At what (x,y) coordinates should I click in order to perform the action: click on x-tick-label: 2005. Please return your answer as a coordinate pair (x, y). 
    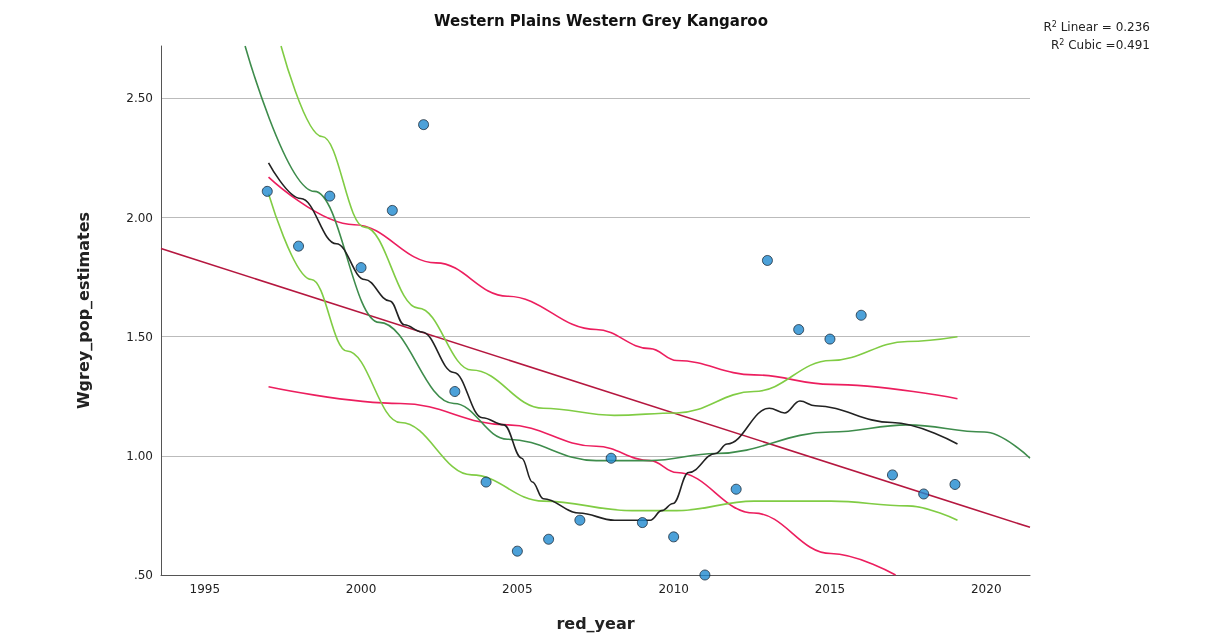
    Looking at the image, I should click on (517, 589).